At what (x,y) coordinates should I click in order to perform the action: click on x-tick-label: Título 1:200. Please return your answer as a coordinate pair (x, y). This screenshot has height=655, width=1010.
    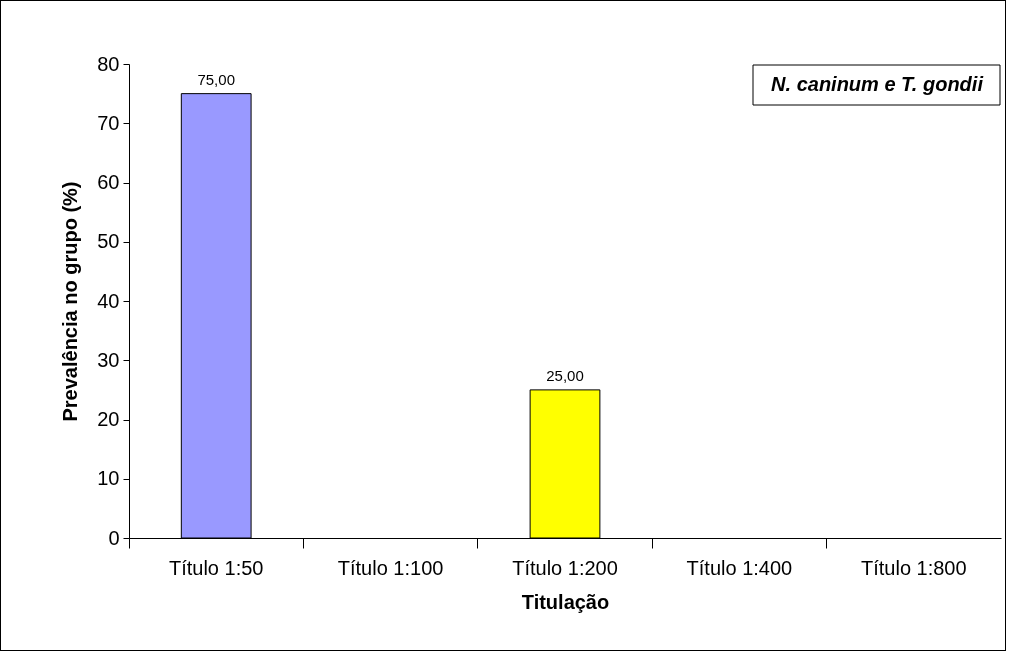
    Looking at the image, I should click on (565, 567).